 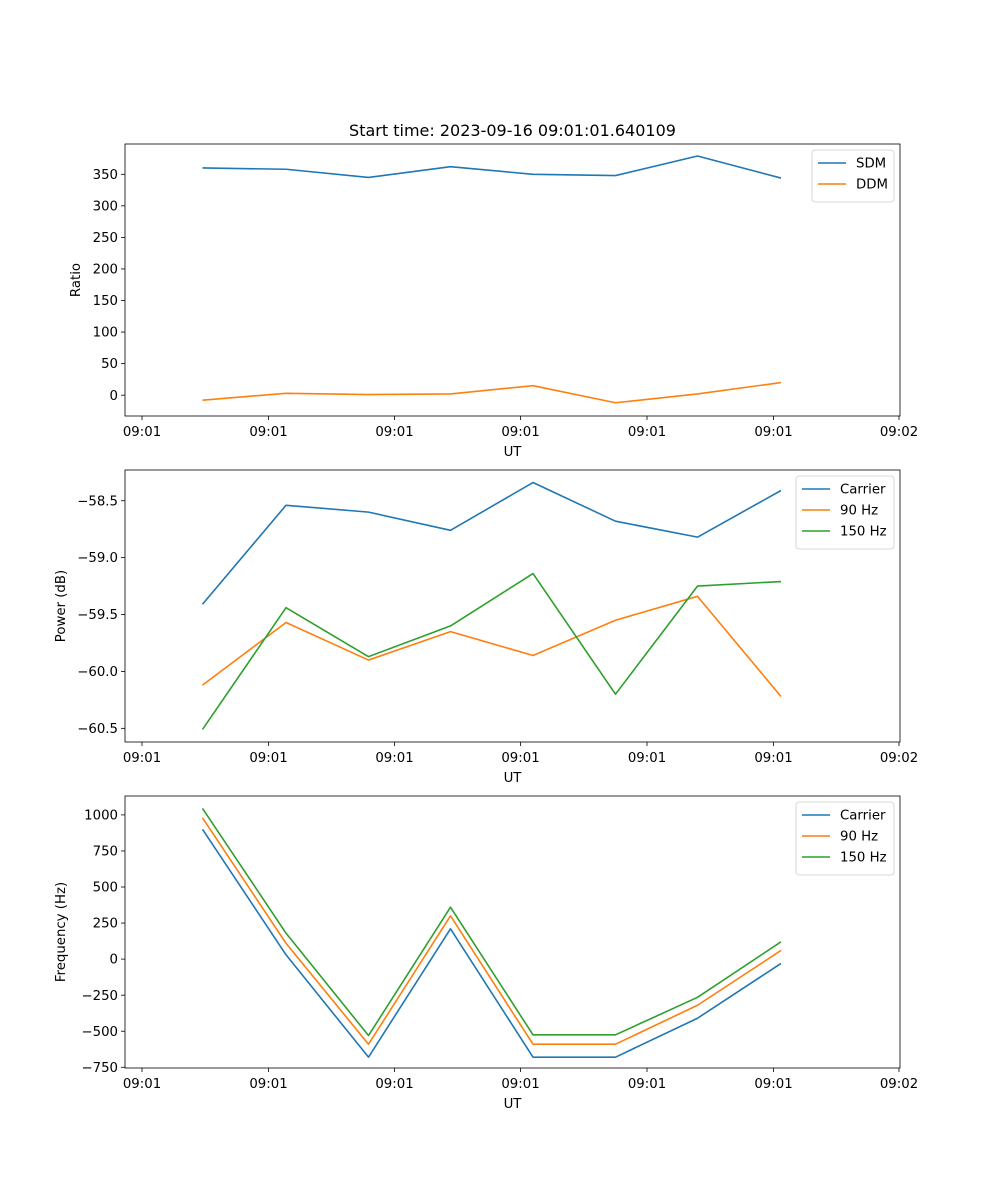 What do you see at coordinates (105, 175) in the screenshot?
I see `ratio-y-tick-label: 350` at bounding box center [105, 175].